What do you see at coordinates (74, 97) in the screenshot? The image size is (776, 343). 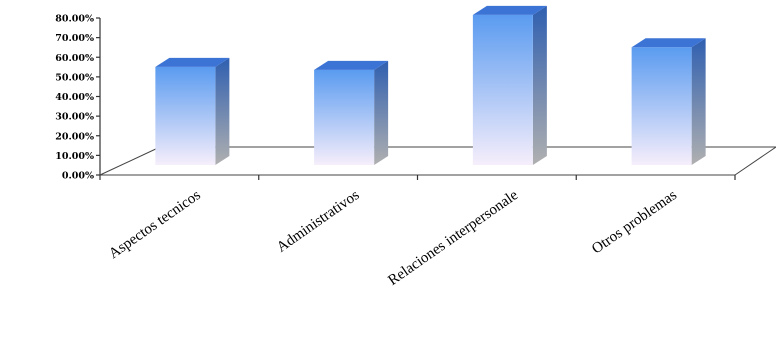 I see `y-tick-label: 40.00%` at bounding box center [74, 97].